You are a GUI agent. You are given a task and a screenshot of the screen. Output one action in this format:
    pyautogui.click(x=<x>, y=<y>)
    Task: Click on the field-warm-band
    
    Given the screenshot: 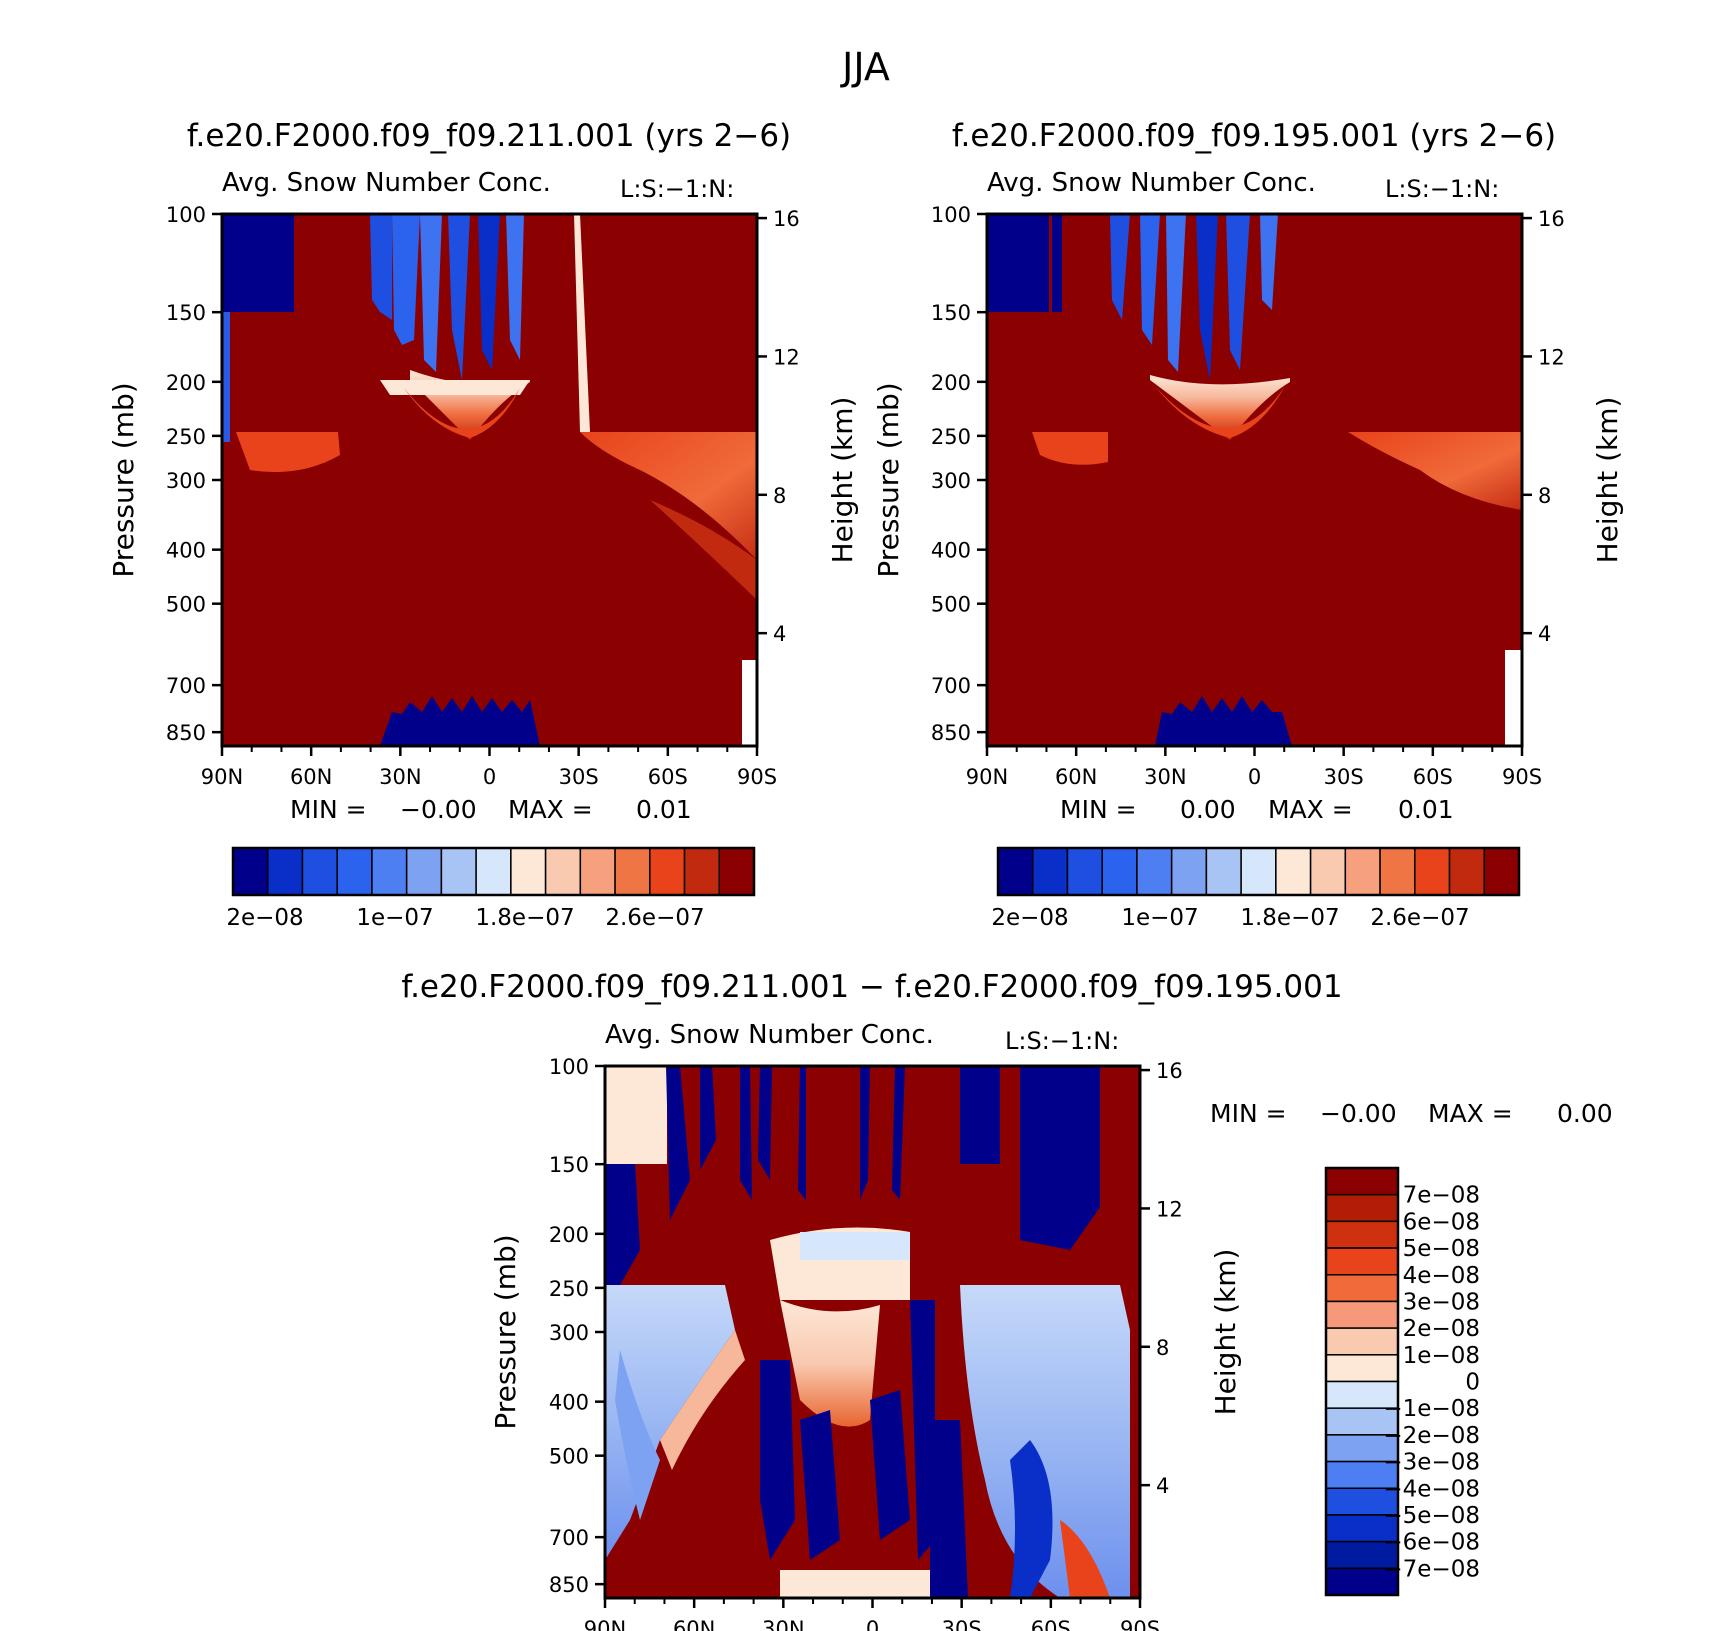 What is the action you would take?
    pyautogui.click(x=455, y=387)
    